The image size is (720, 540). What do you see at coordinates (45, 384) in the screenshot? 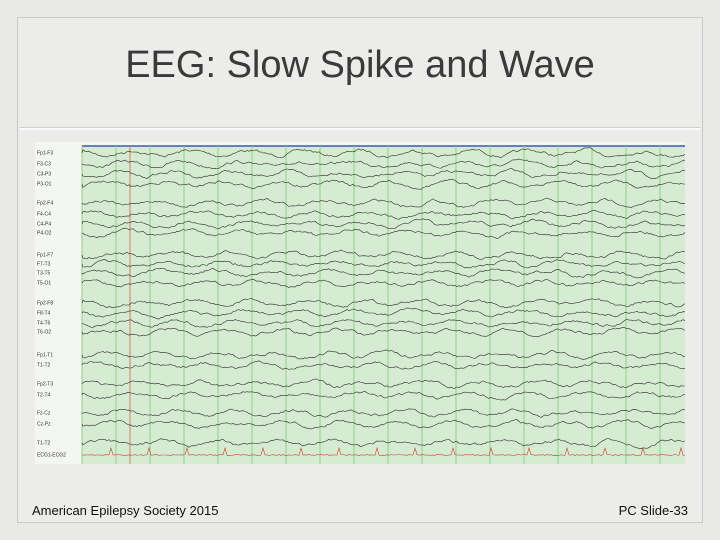
I see `channel-label: Fp2-T3` at bounding box center [45, 384].